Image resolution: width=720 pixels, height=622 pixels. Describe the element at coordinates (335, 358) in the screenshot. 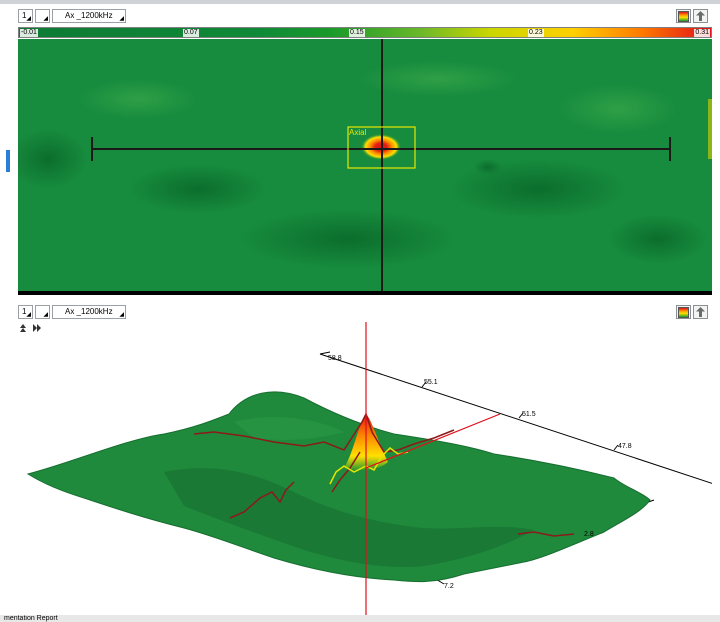

I see `axis-label: 58.8` at that location.